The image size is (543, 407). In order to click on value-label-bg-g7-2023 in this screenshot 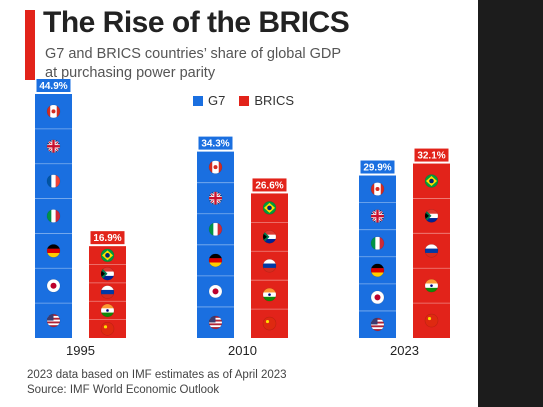, I will do `click(377, 167)`.